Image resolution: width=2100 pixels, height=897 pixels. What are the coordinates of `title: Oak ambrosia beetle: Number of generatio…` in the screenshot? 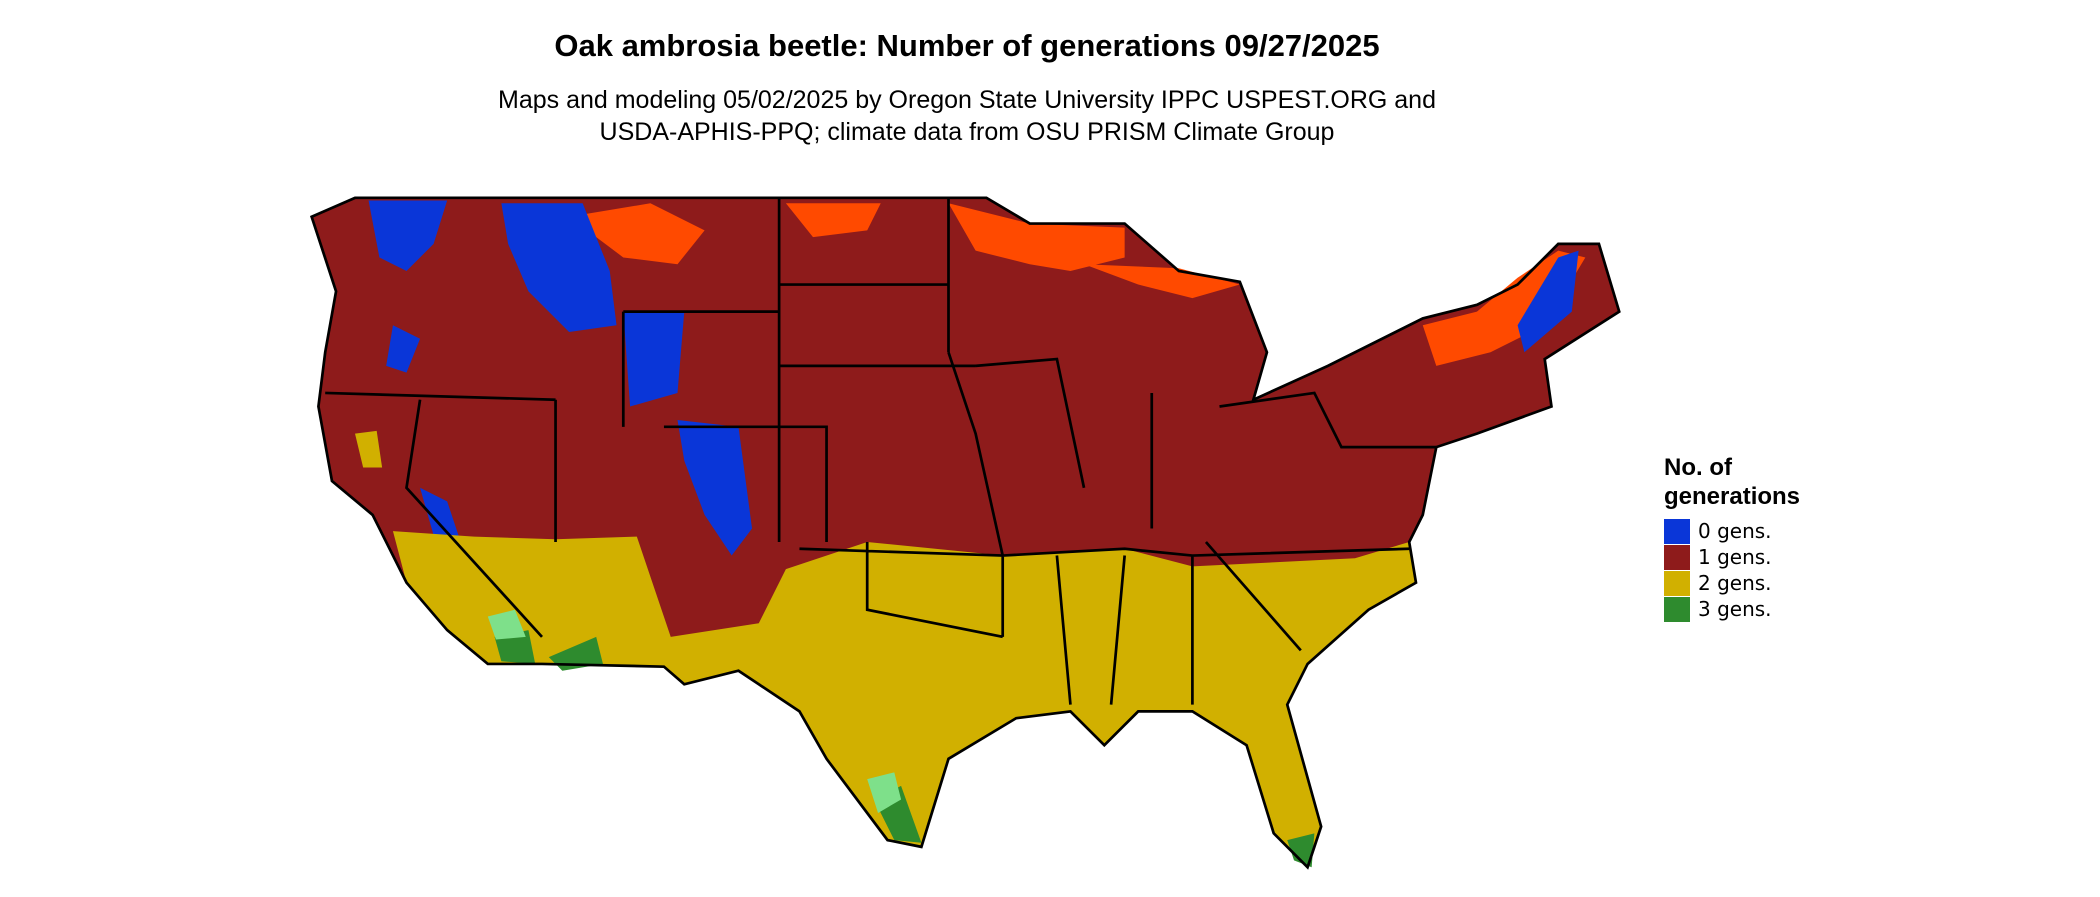 It's located at (966, 45).